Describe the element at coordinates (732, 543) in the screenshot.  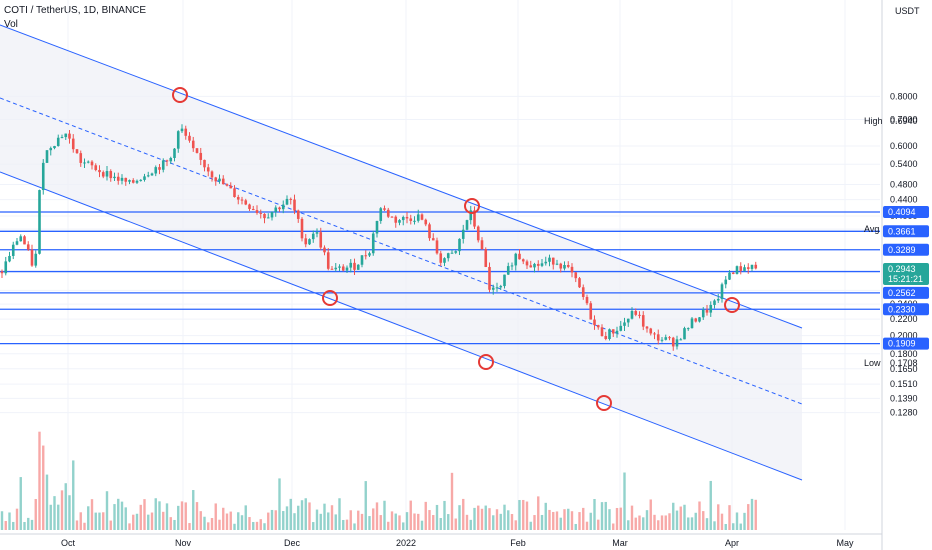
I see `time-tick: Apr` at that location.